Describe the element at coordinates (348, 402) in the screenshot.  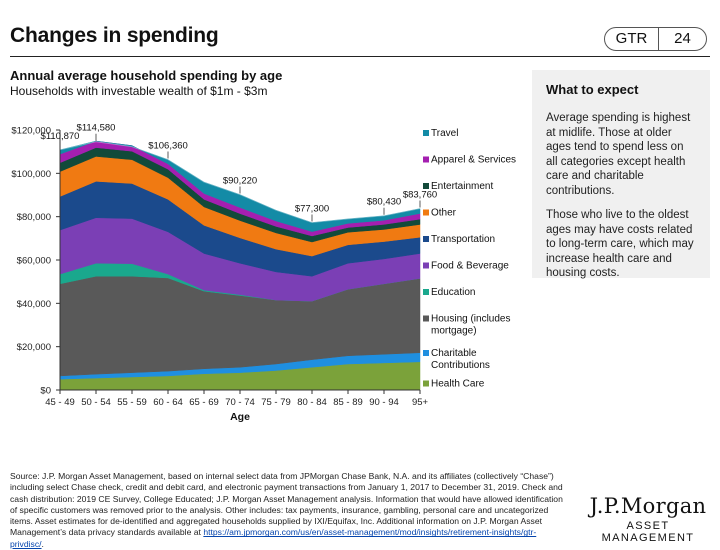
I see `x-tick-label: 85 - 89` at that location.